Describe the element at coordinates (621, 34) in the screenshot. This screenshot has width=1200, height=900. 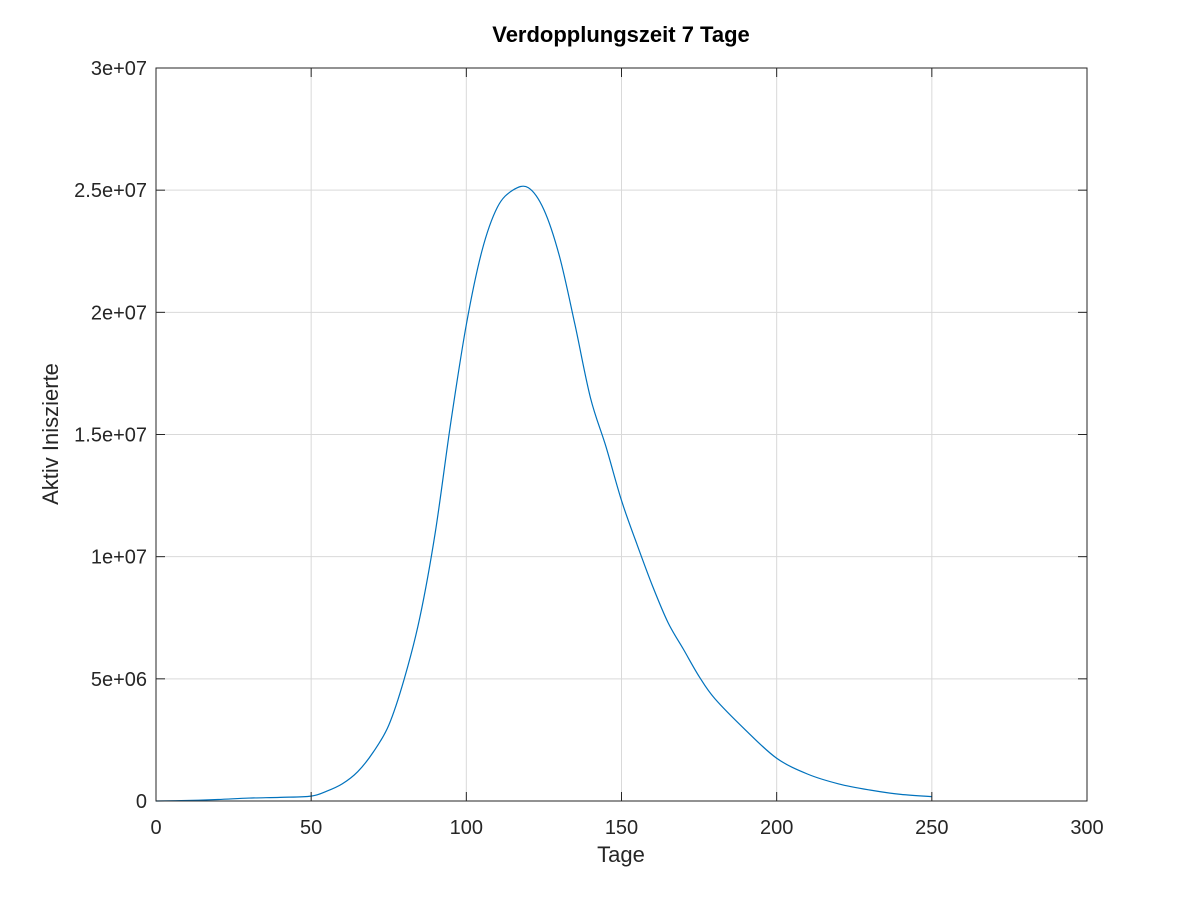
I see `chart-title: Verdopplungszeit 7 Tage` at that location.